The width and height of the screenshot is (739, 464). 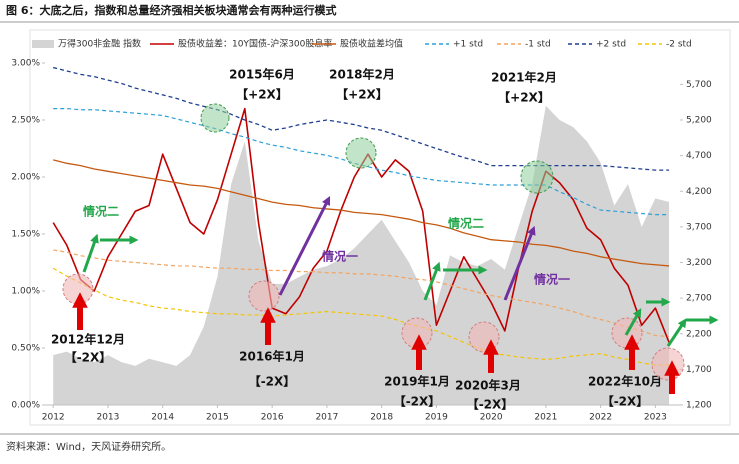 I want to click on chart-title: 图 6：大底之后，指数和总量经济强相关板块通常会有两种运行模式, so click(x=171, y=10).